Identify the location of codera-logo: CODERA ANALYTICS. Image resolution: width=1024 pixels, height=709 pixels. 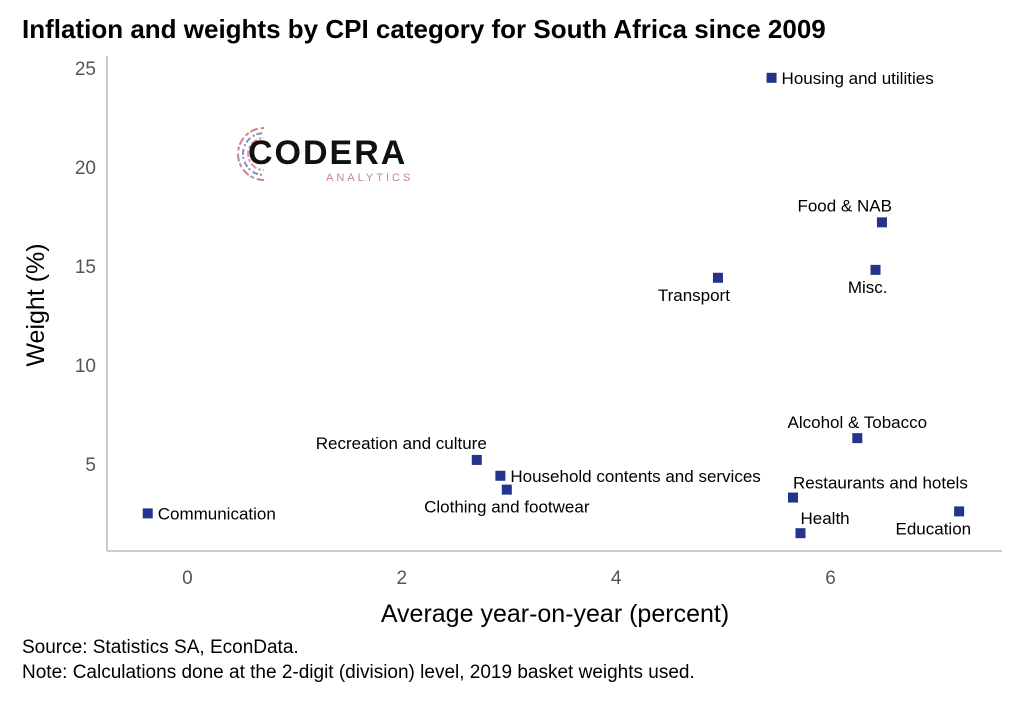
(334, 154).